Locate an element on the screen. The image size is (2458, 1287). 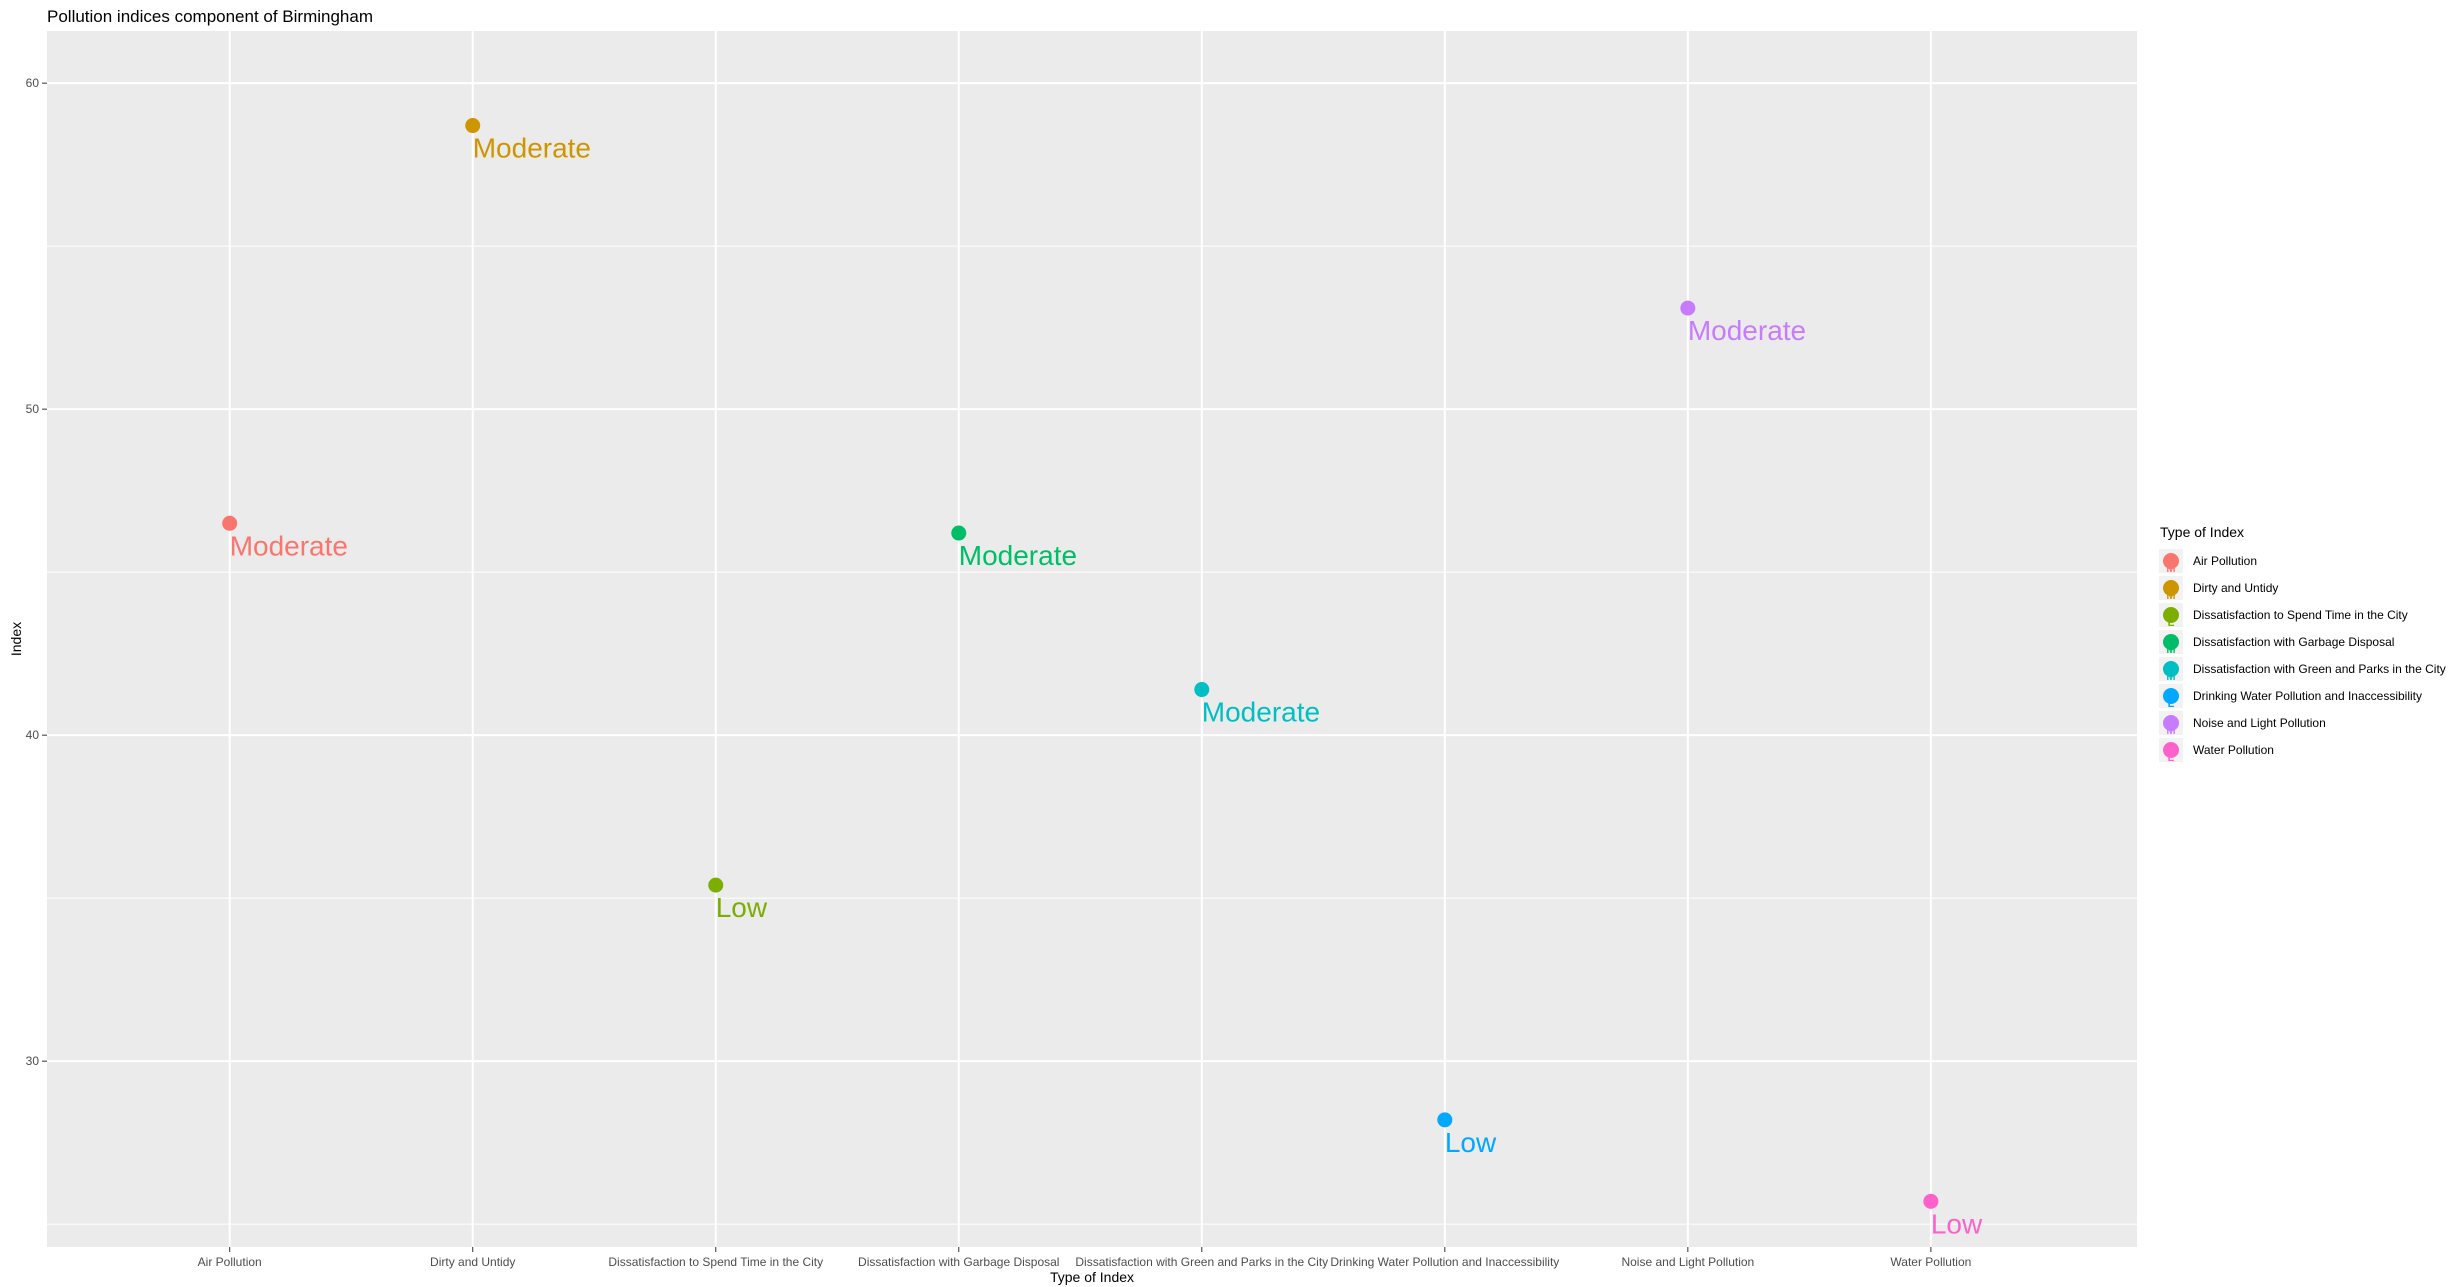
x-tick-label: Noise and Light Pollution is located at coordinates (1687, 1262).